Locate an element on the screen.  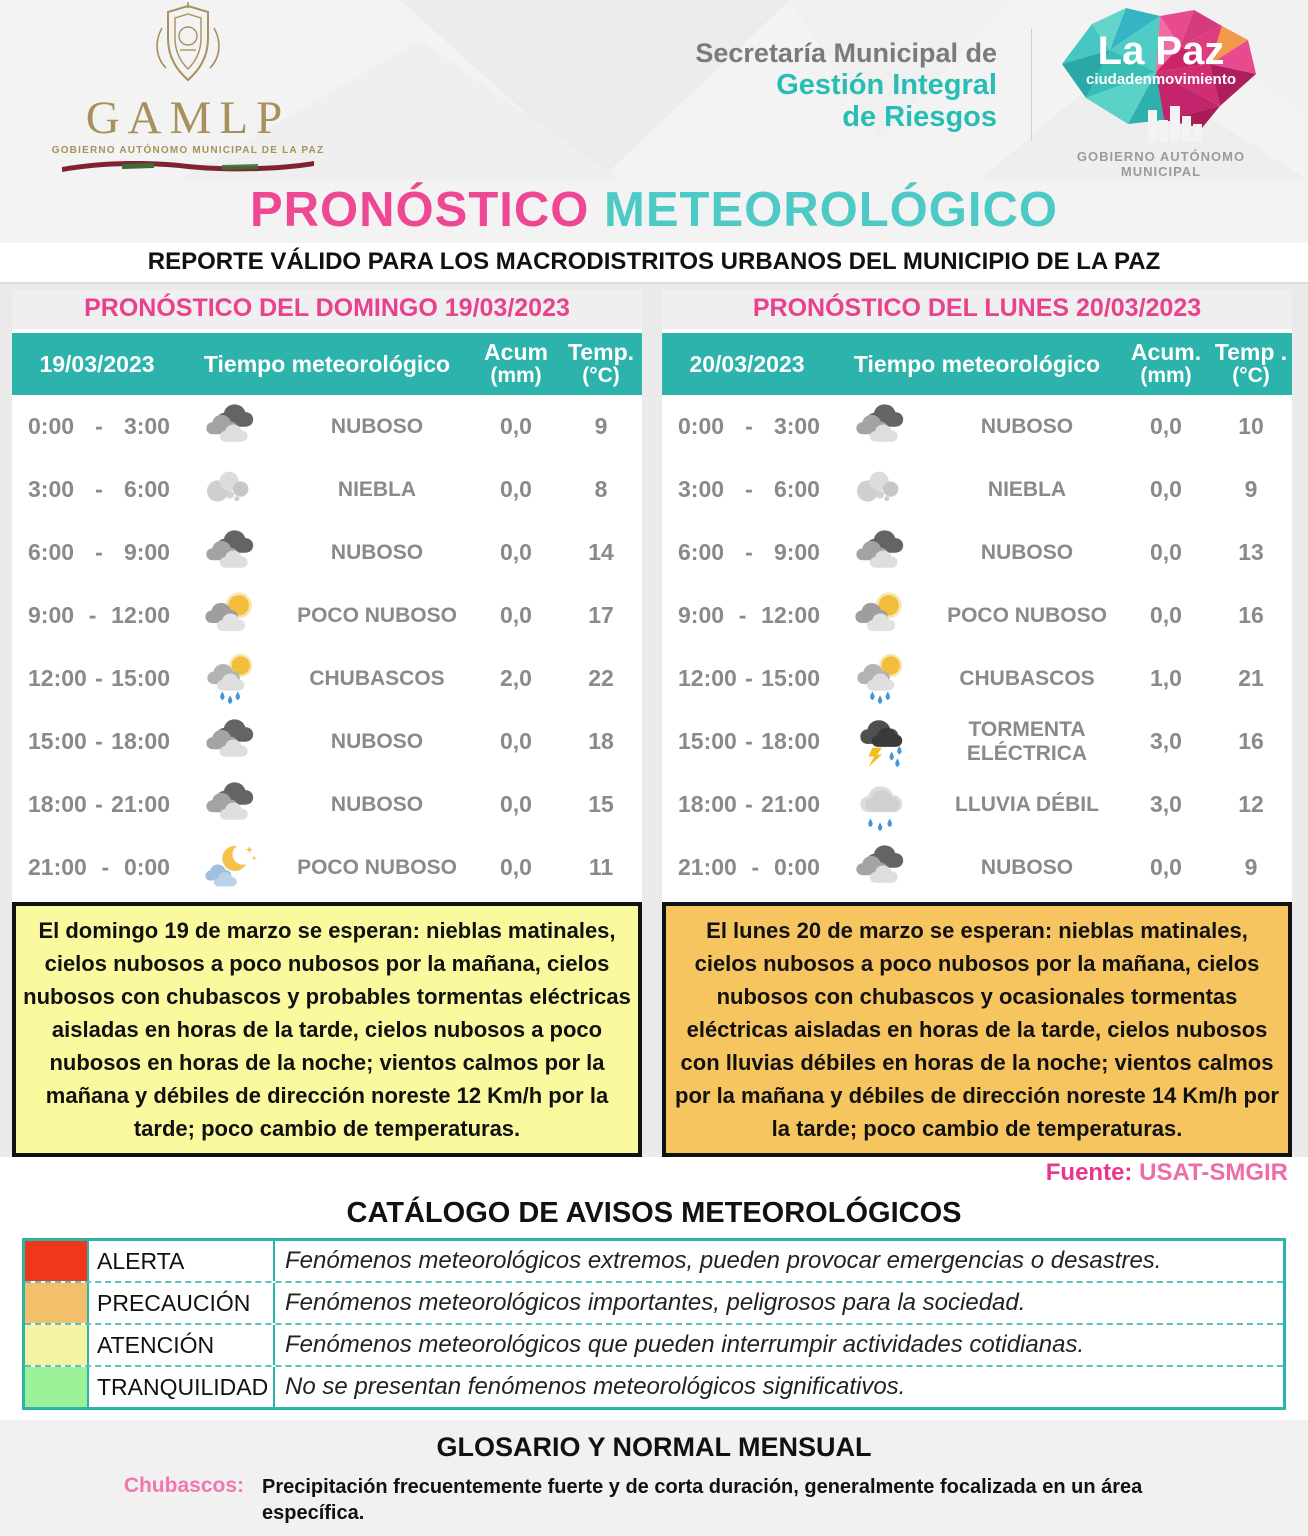
time-end: 9:00 is located at coordinates (796, 552).